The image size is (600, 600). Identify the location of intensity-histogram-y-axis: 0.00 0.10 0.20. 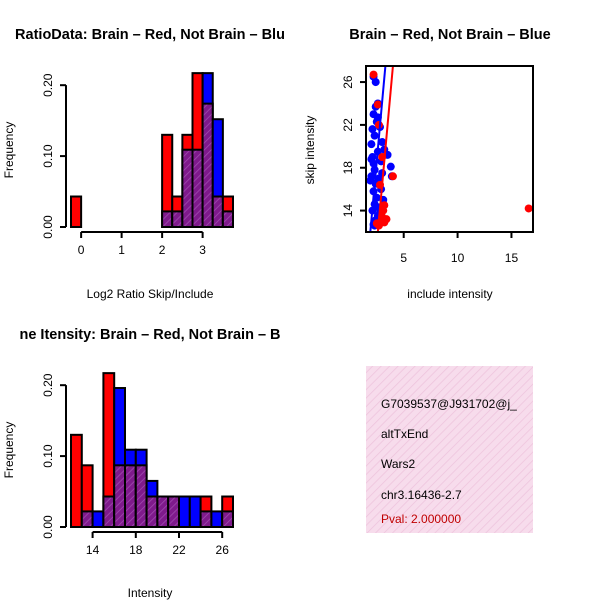
(54, 456).